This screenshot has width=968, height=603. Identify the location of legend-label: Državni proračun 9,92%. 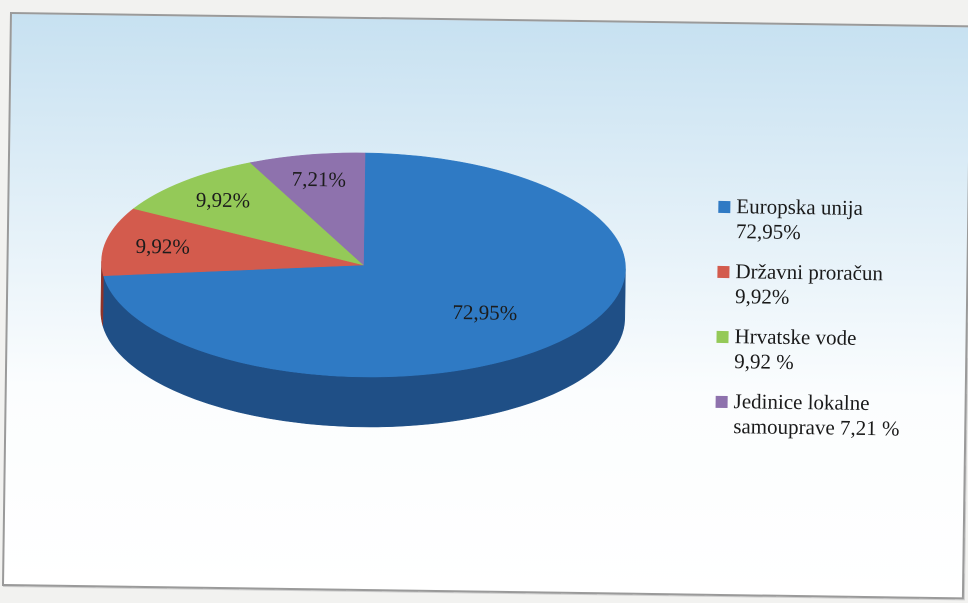
(809, 284).